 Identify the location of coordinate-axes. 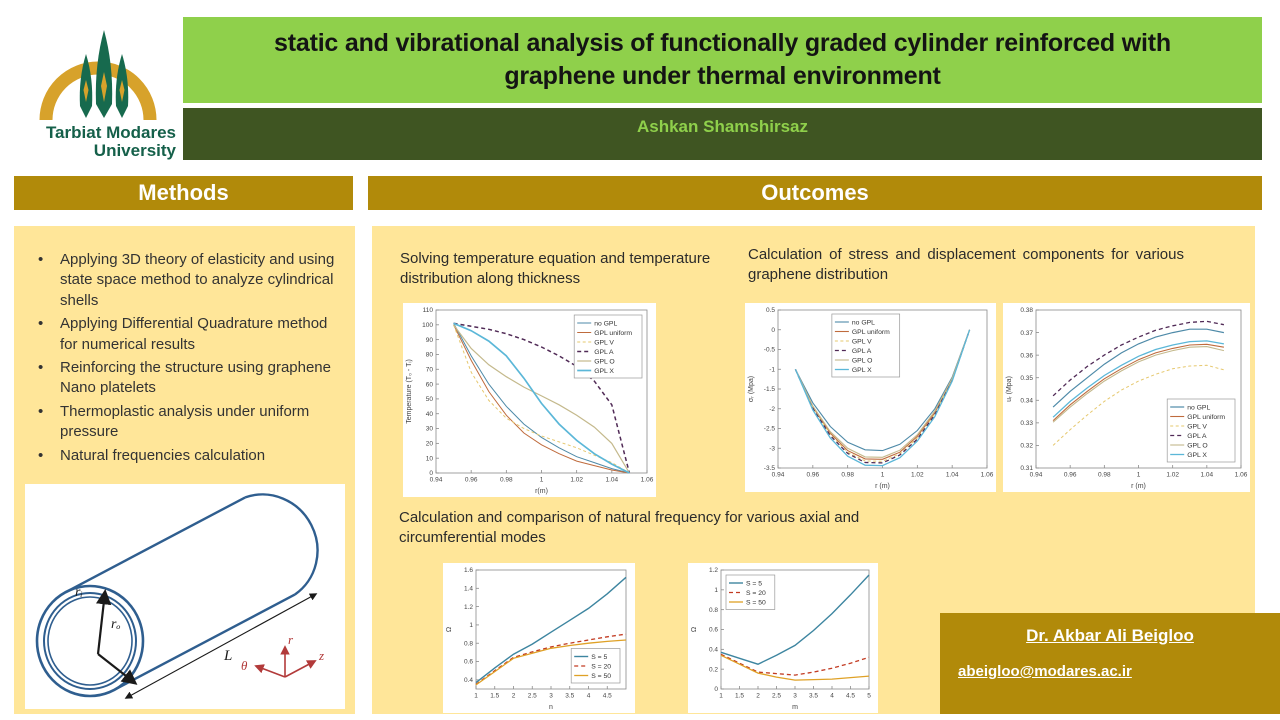
(285, 661).